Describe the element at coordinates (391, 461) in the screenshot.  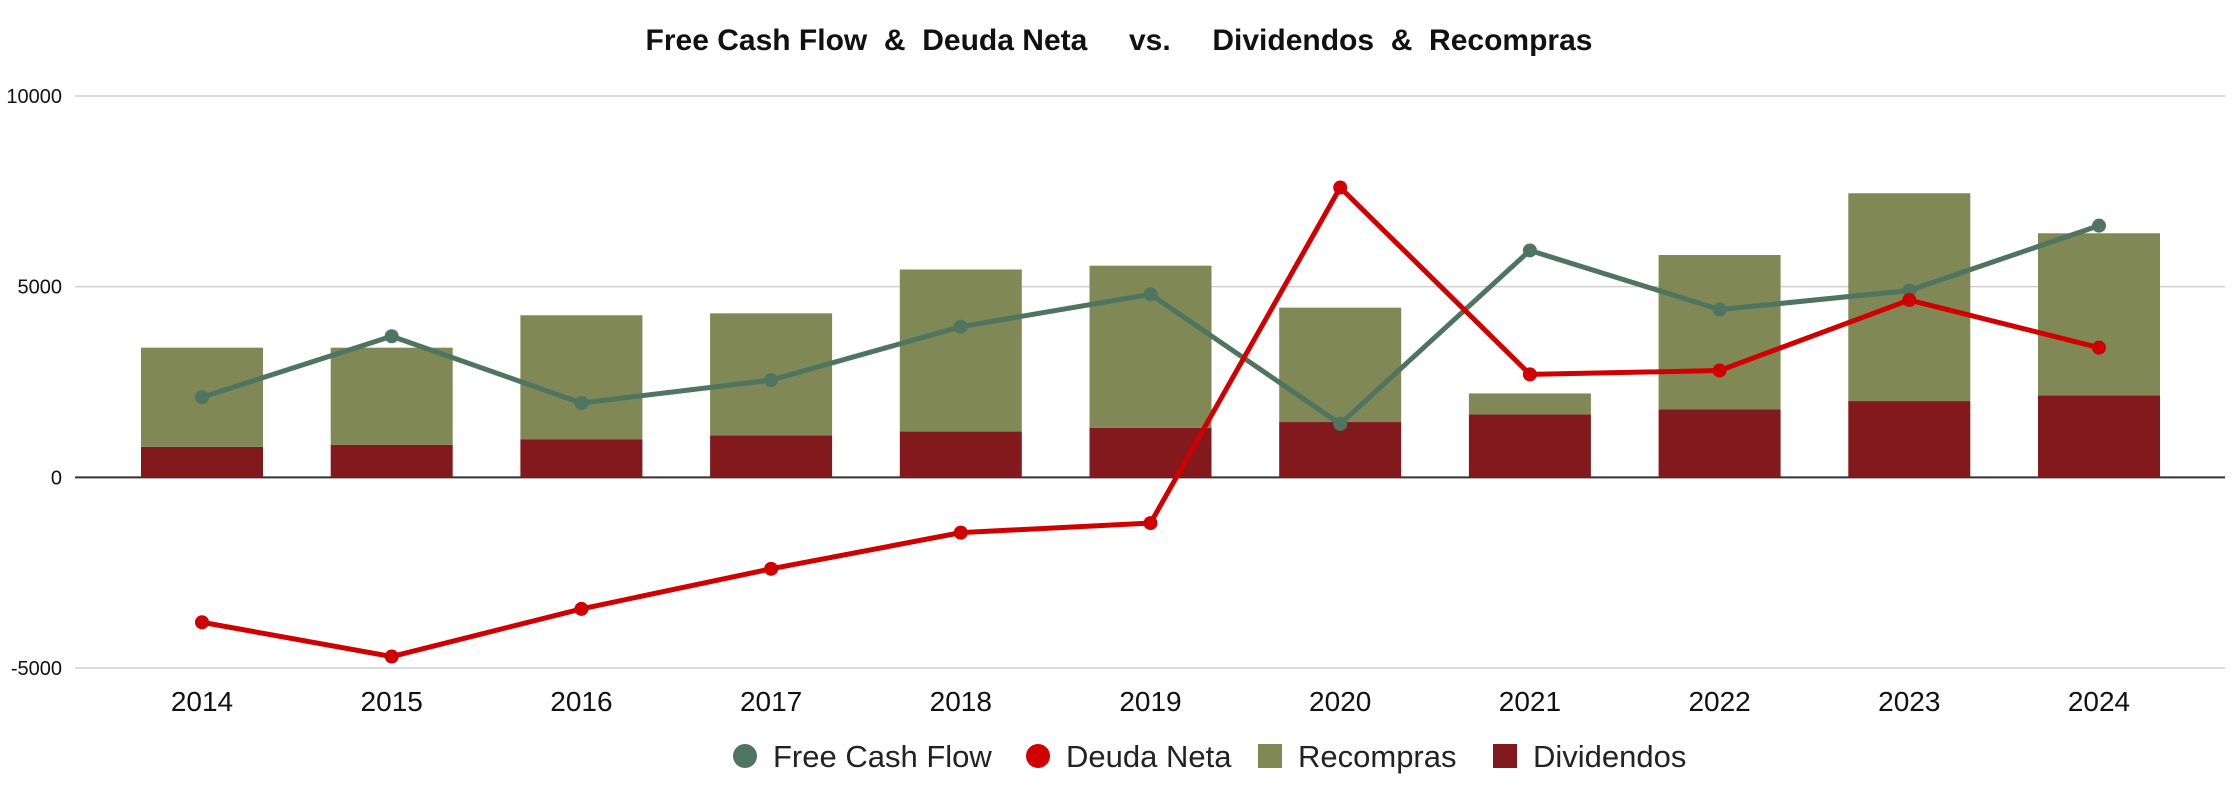
I see `bar-dividendos-2015` at that location.